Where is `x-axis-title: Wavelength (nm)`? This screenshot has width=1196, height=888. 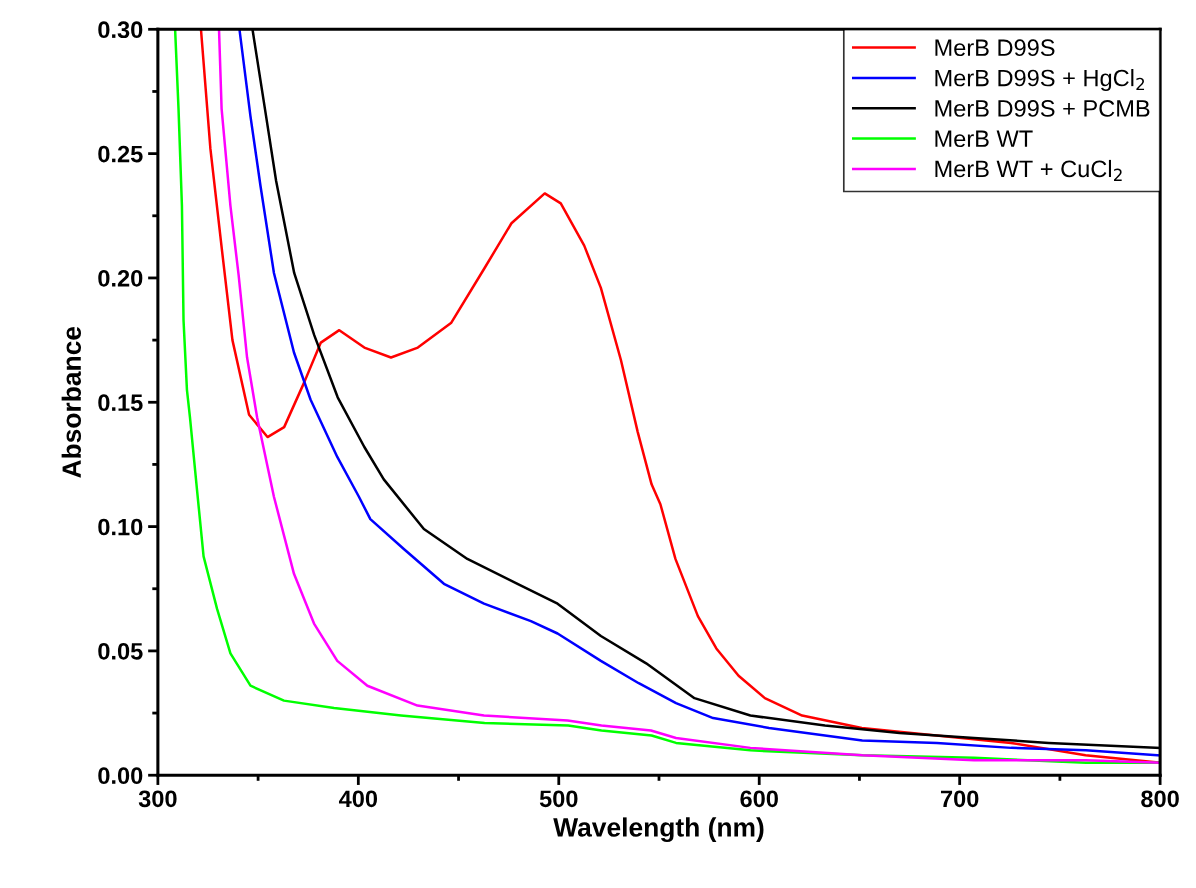
x-axis-title: Wavelength (nm) is located at coordinates (658, 830).